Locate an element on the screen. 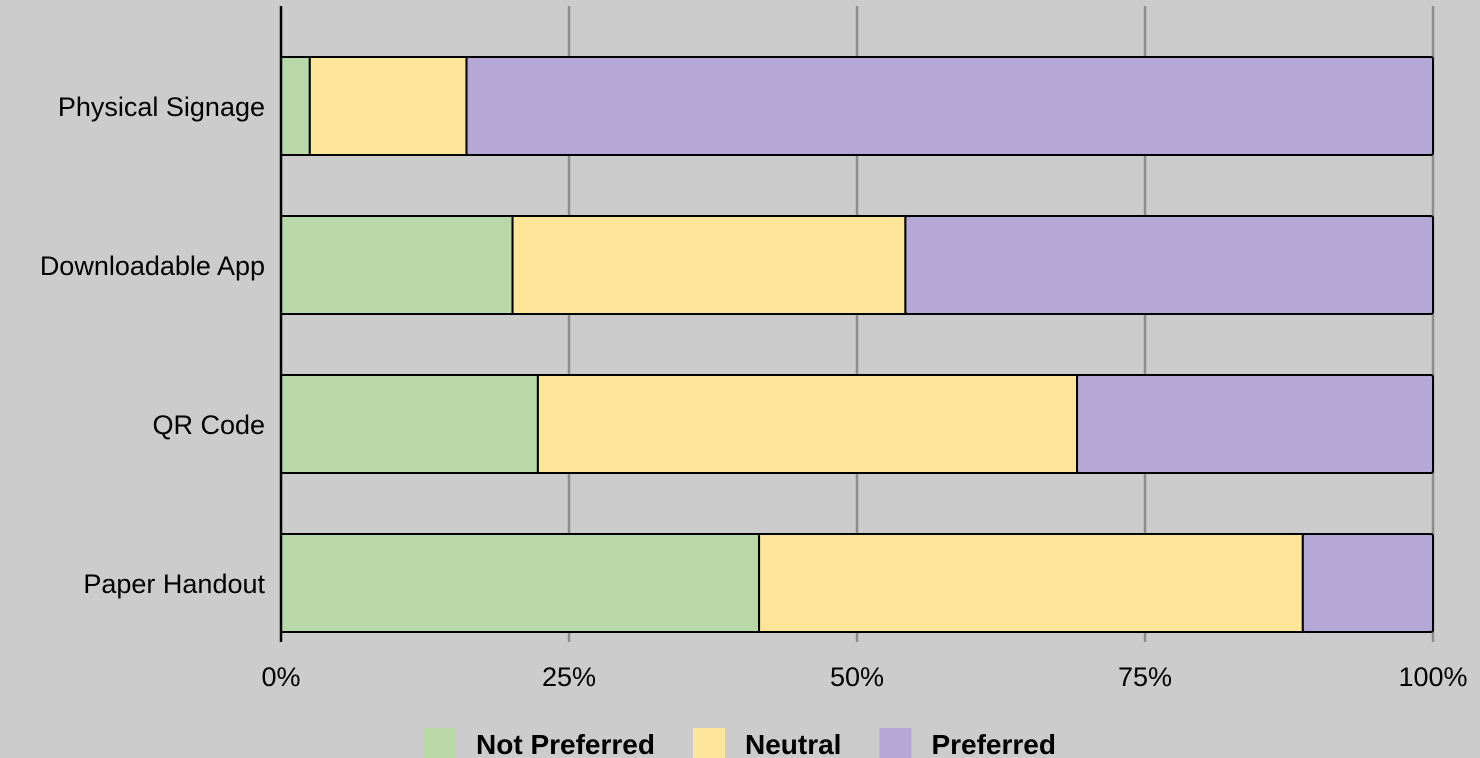 The height and width of the screenshot is (758, 1480). bar-physical-signage-preferred is located at coordinates (949, 106).